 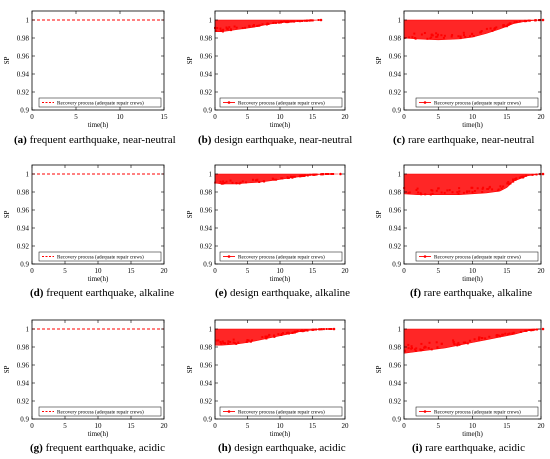 I want to click on panel-b-xtick-label: 0, so click(x=215, y=117).